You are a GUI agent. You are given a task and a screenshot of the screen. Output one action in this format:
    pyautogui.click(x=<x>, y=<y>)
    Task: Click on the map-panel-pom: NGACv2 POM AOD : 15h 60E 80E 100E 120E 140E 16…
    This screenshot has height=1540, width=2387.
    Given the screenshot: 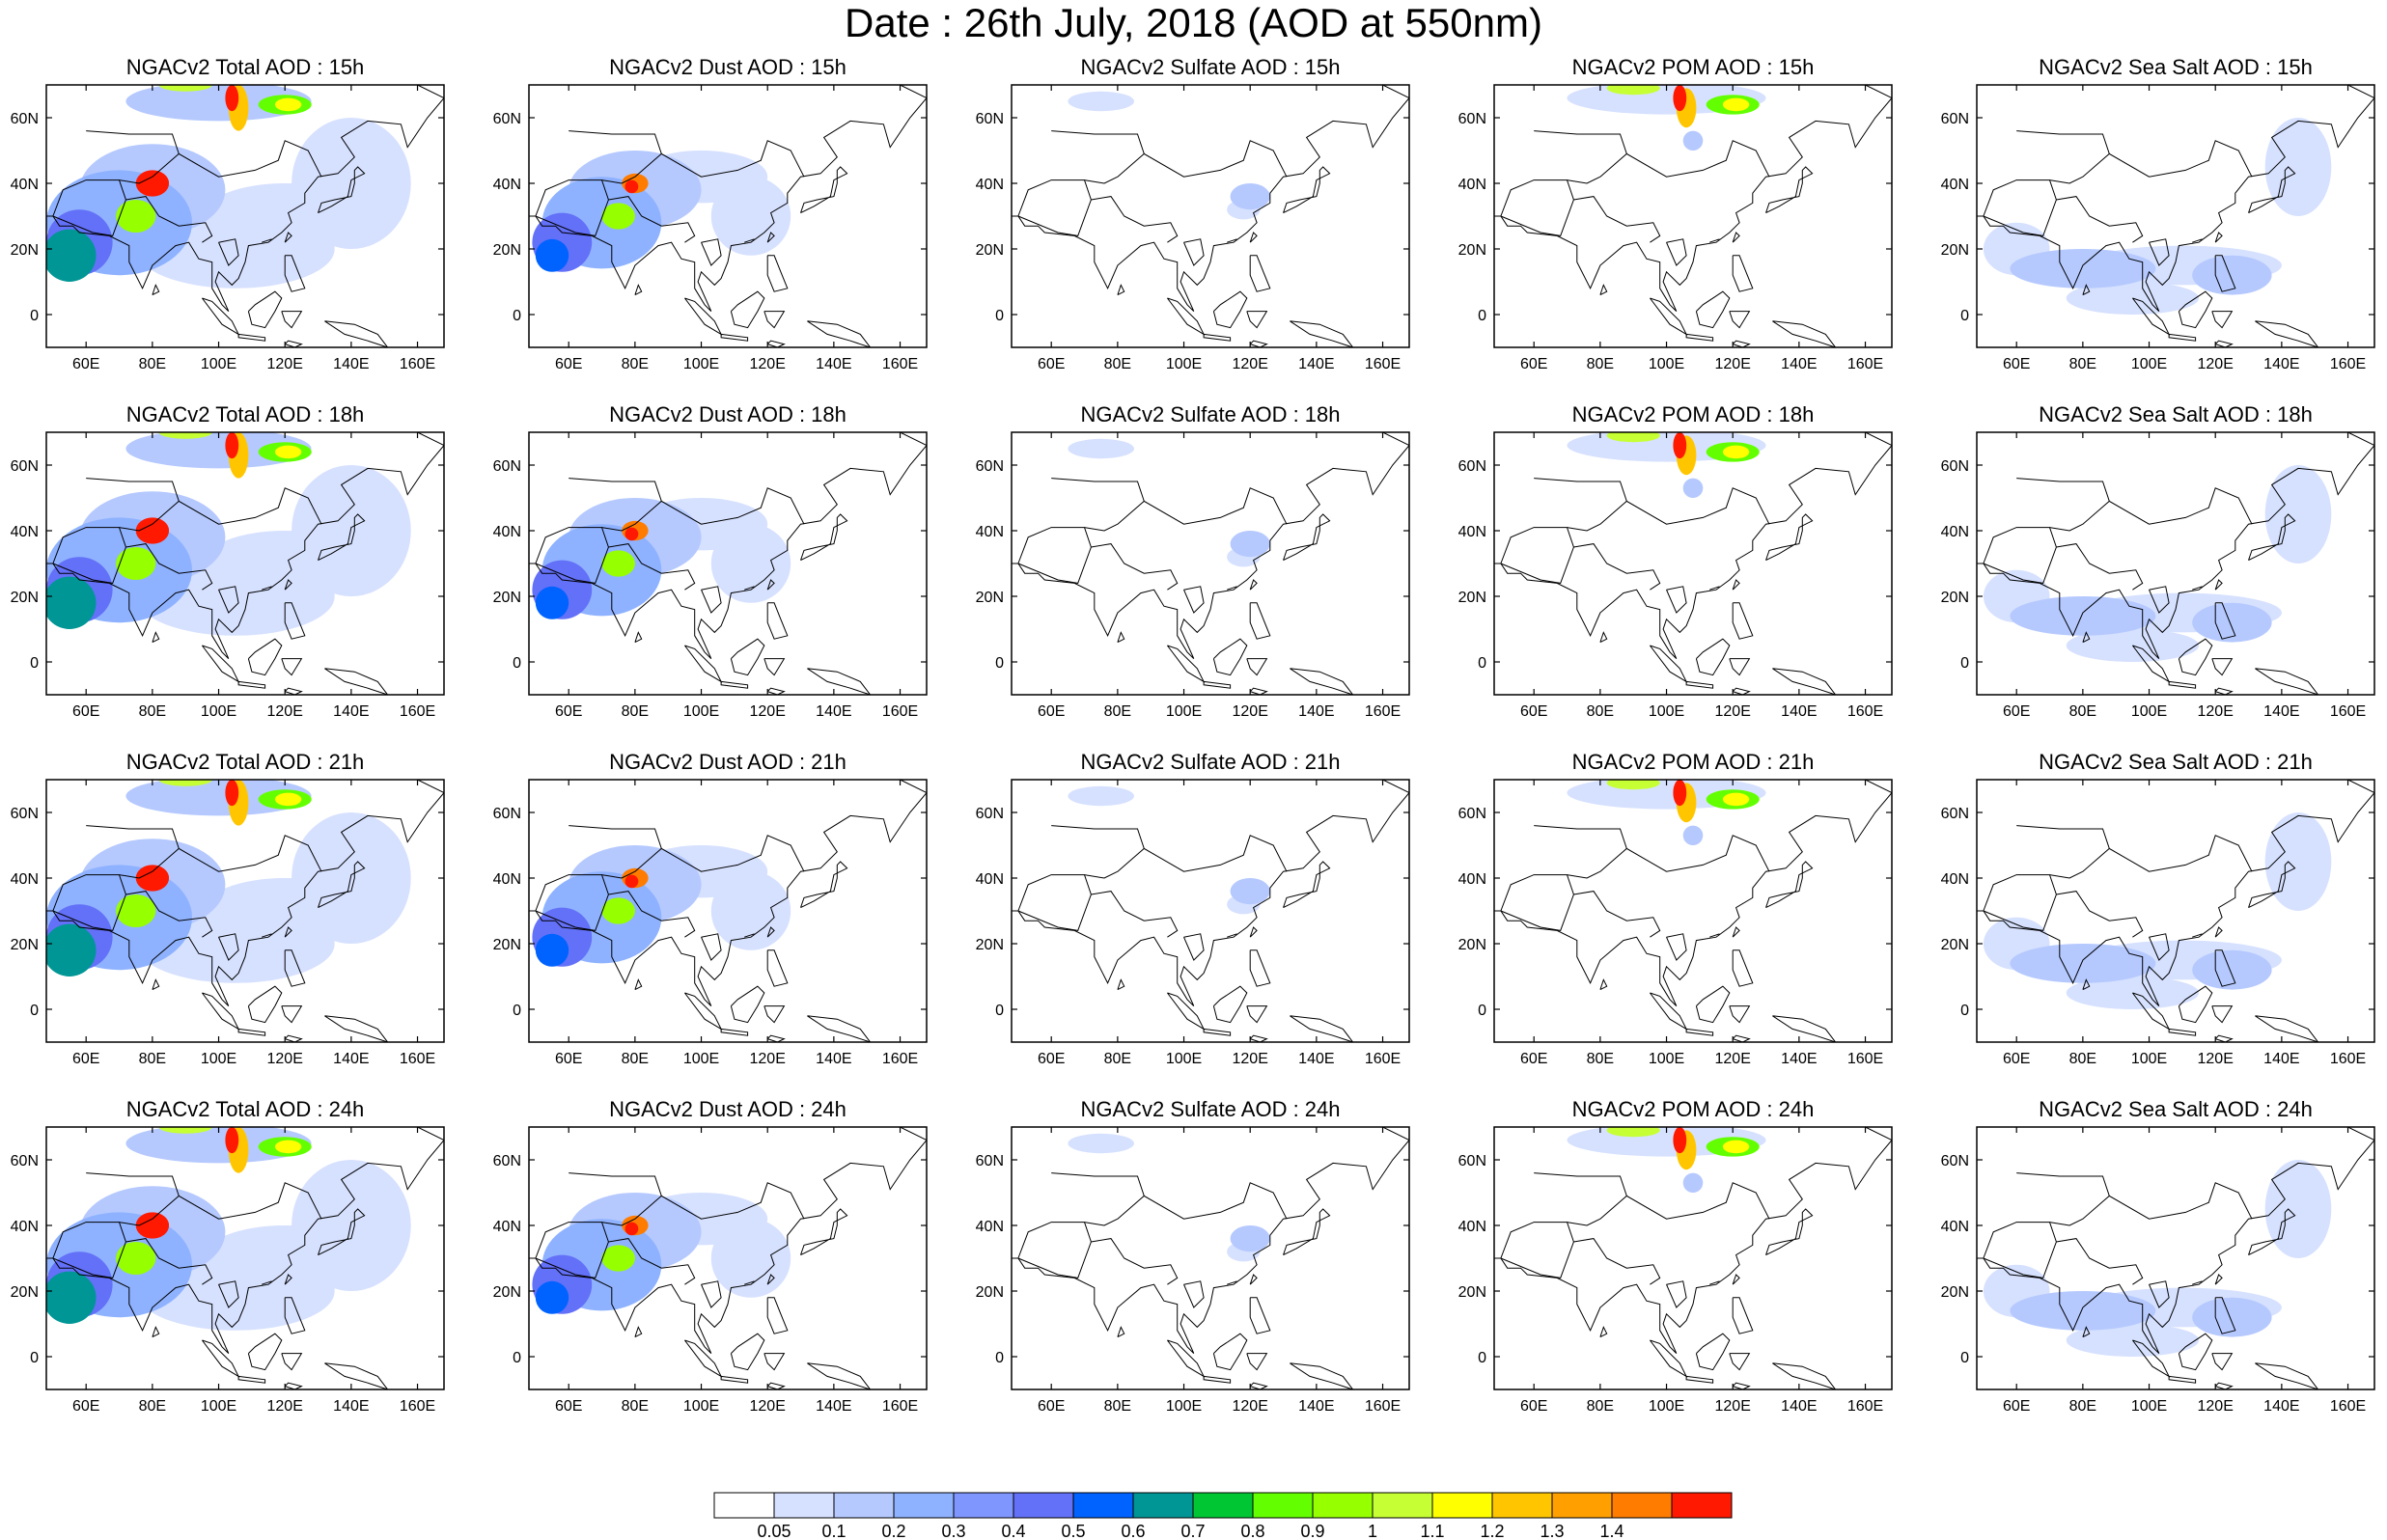 What is the action you would take?
    pyautogui.click(x=1668, y=221)
    